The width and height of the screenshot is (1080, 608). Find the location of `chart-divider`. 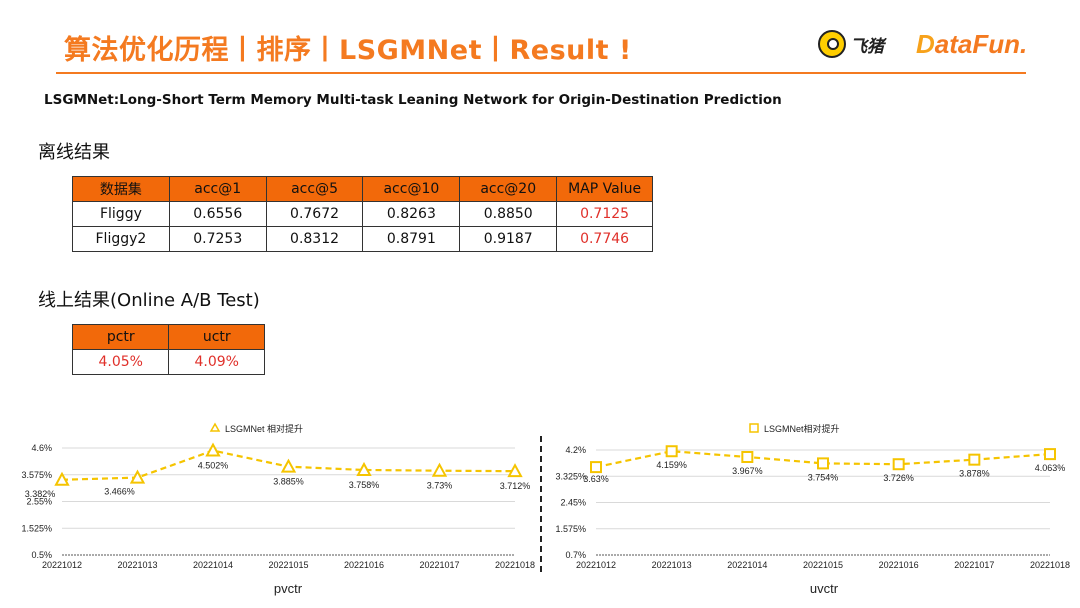

chart-divider is located at coordinates (541, 504).